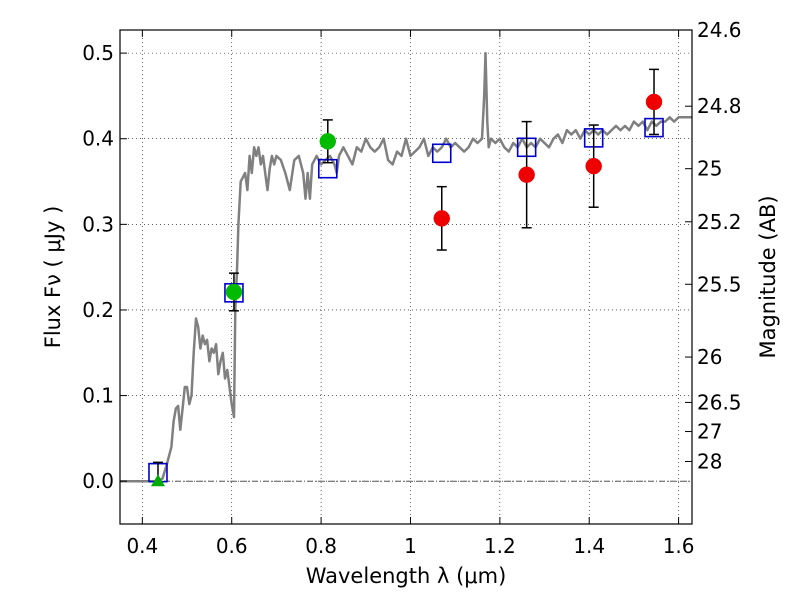 The height and width of the screenshot is (600, 800). What do you see at coordinates (53, 277) in the screenshot?
I see `y-axis-title: Flux Fν ( μJy )` at bounding box center [53, 277].